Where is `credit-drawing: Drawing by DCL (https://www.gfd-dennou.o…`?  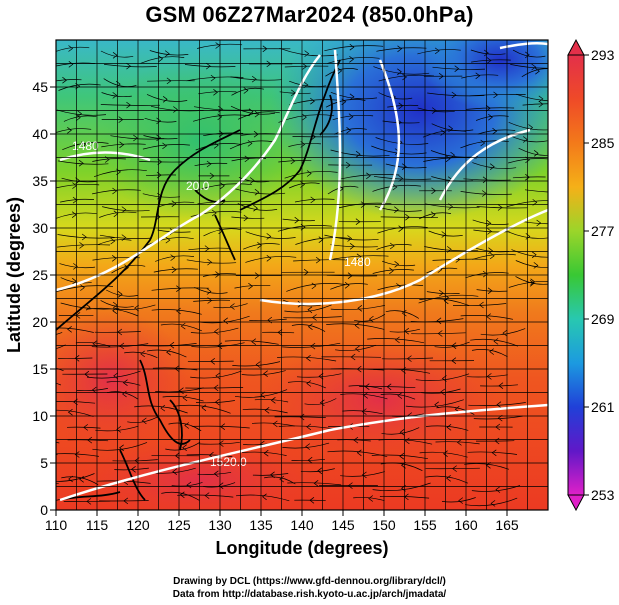
credit-drawing: Drawing by DCL (https://www.gfd-dennou.o… is located at coordinates (309, 581).